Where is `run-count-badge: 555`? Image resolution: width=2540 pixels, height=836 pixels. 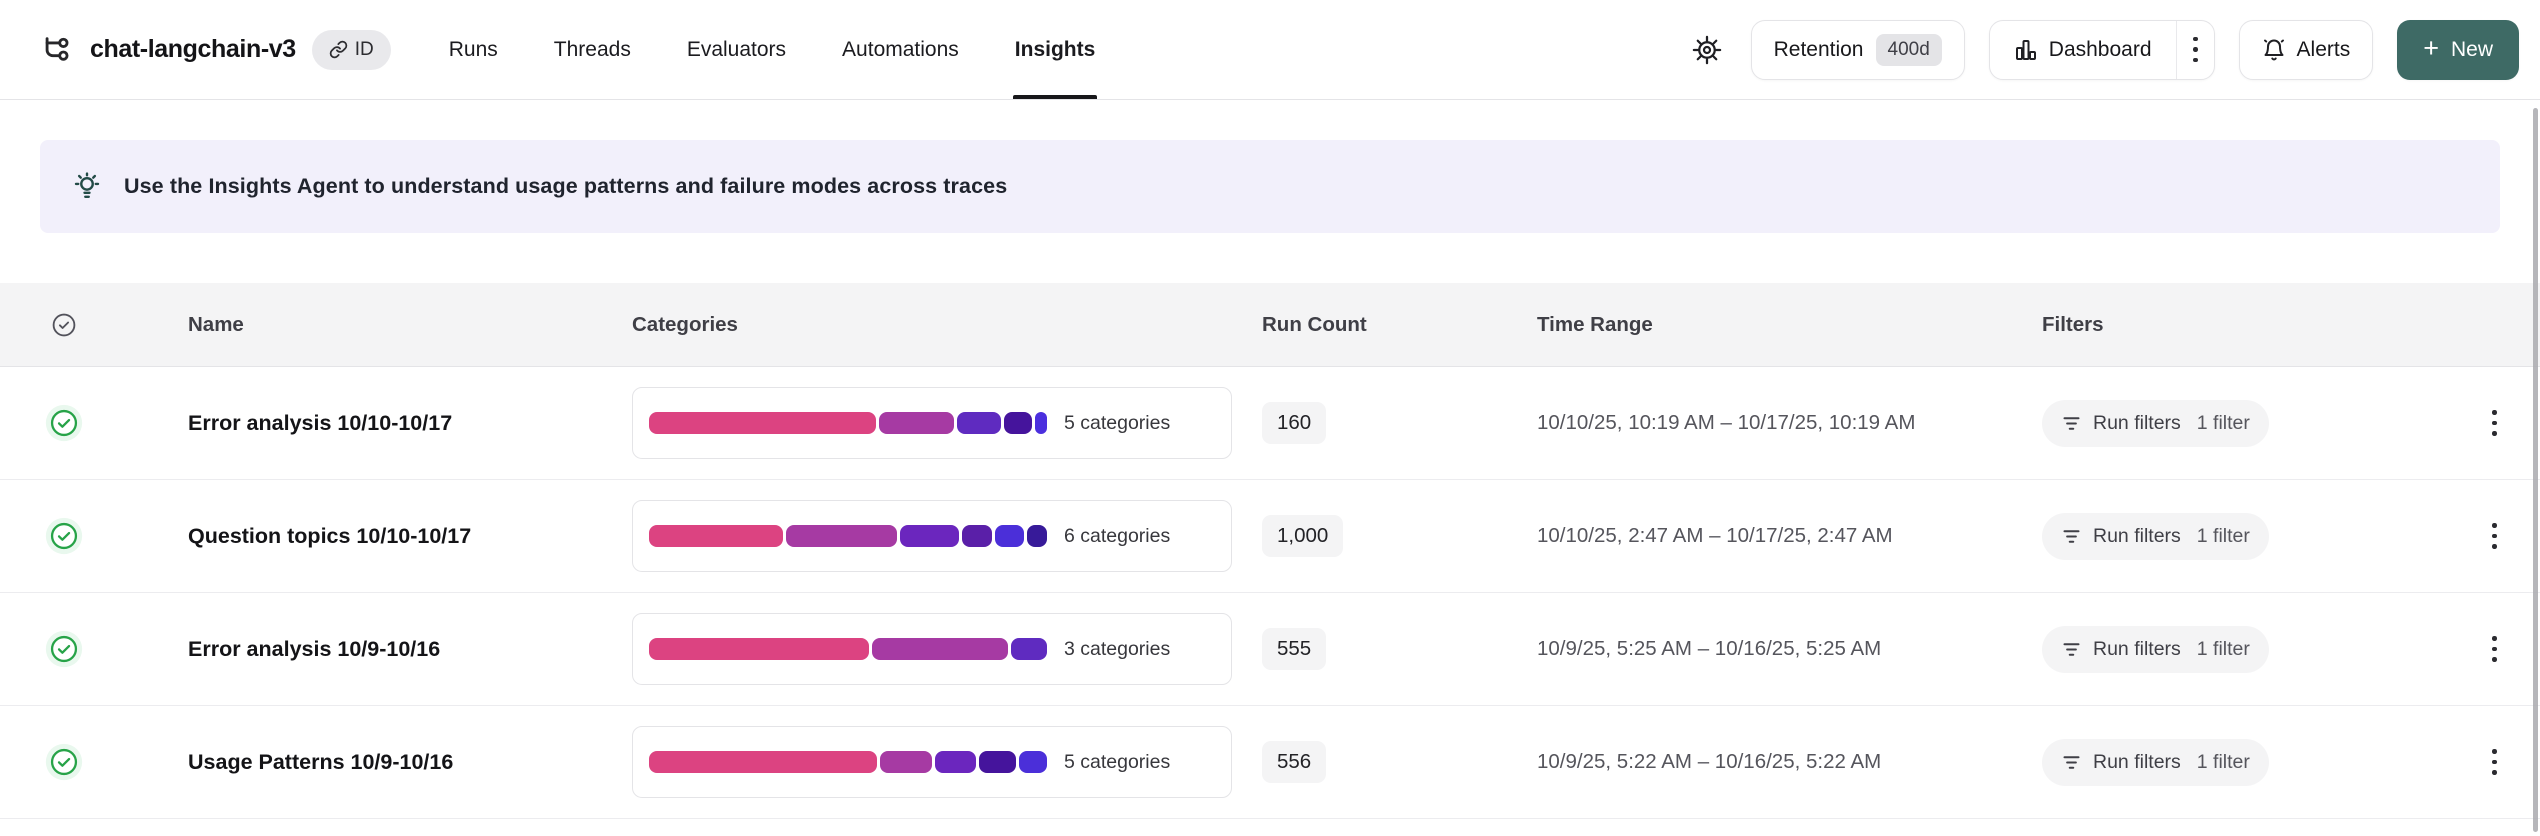
run-count-badge: 555 is located at coordinates (1294, 649).